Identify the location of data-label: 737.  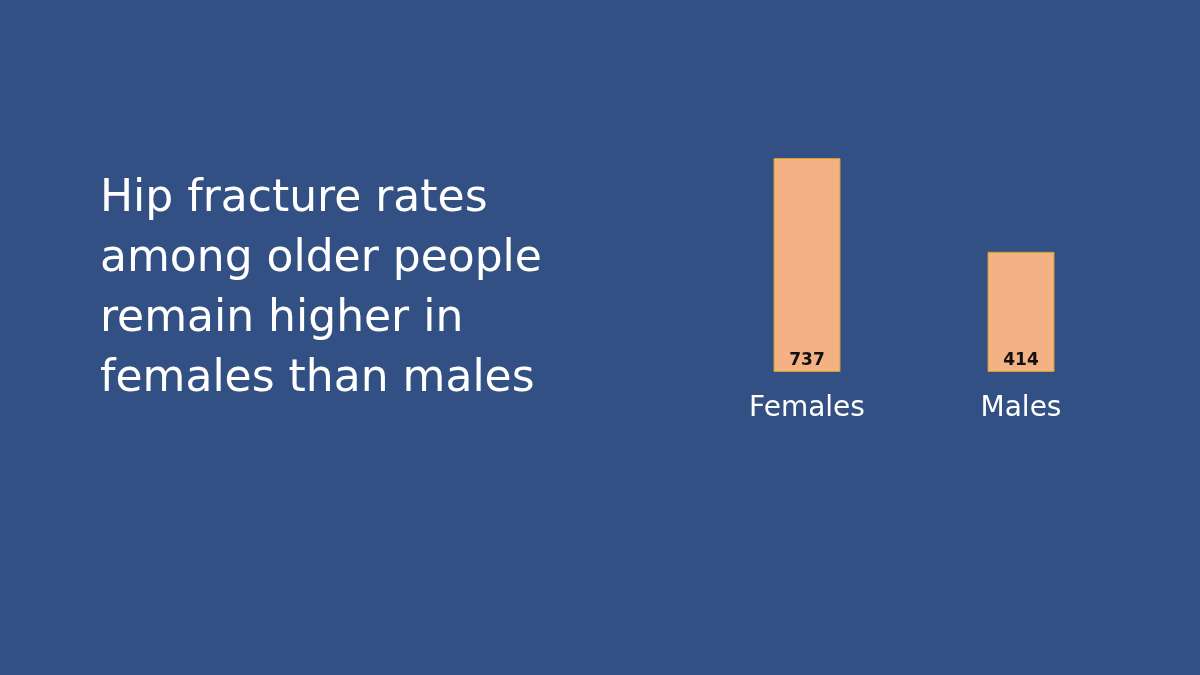
(807, 358).